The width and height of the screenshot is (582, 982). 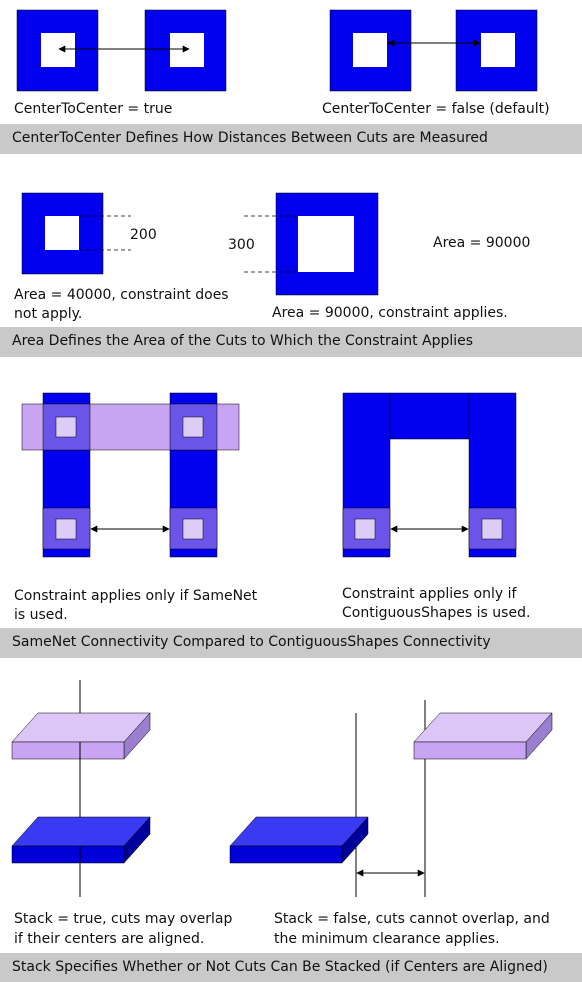 I want to click on dimension-label-300: 300, so click(x=241, y=245).